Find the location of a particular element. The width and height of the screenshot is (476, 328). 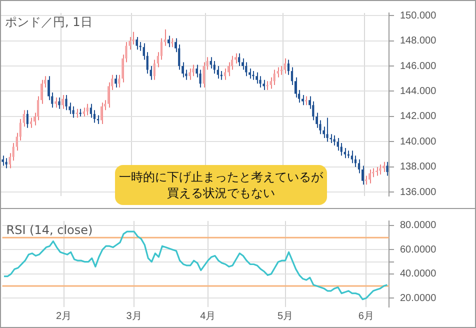

y-tick-label: 142.000 is located at coordinates (418, 116).